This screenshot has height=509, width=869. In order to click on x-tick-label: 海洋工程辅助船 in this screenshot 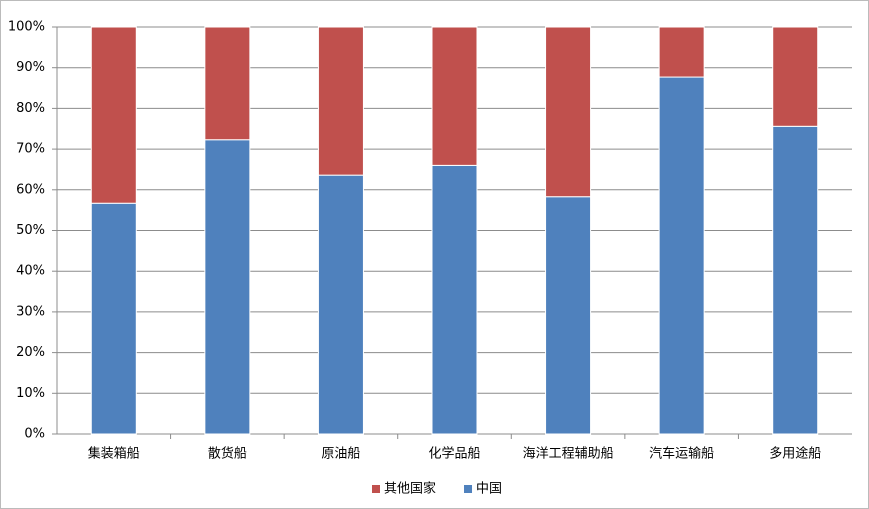, I will do `click(568, 454)`.